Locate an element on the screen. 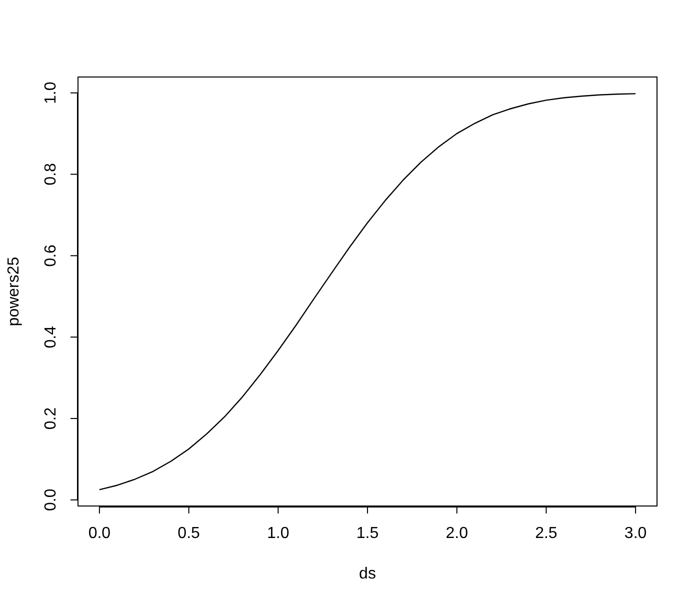  x-tick-label: 2.5 is located at coordinates (546, 533).